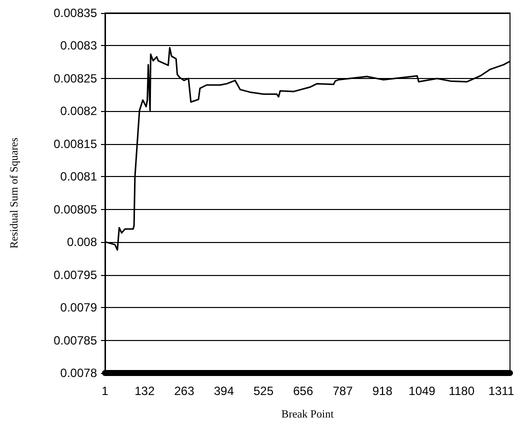 The height and width of the screenshot is (430, 530). What do you see at coordinates (184, 391) in the screenshot?
I see `x-tick-label: 263` at bounding box center [184, 391].